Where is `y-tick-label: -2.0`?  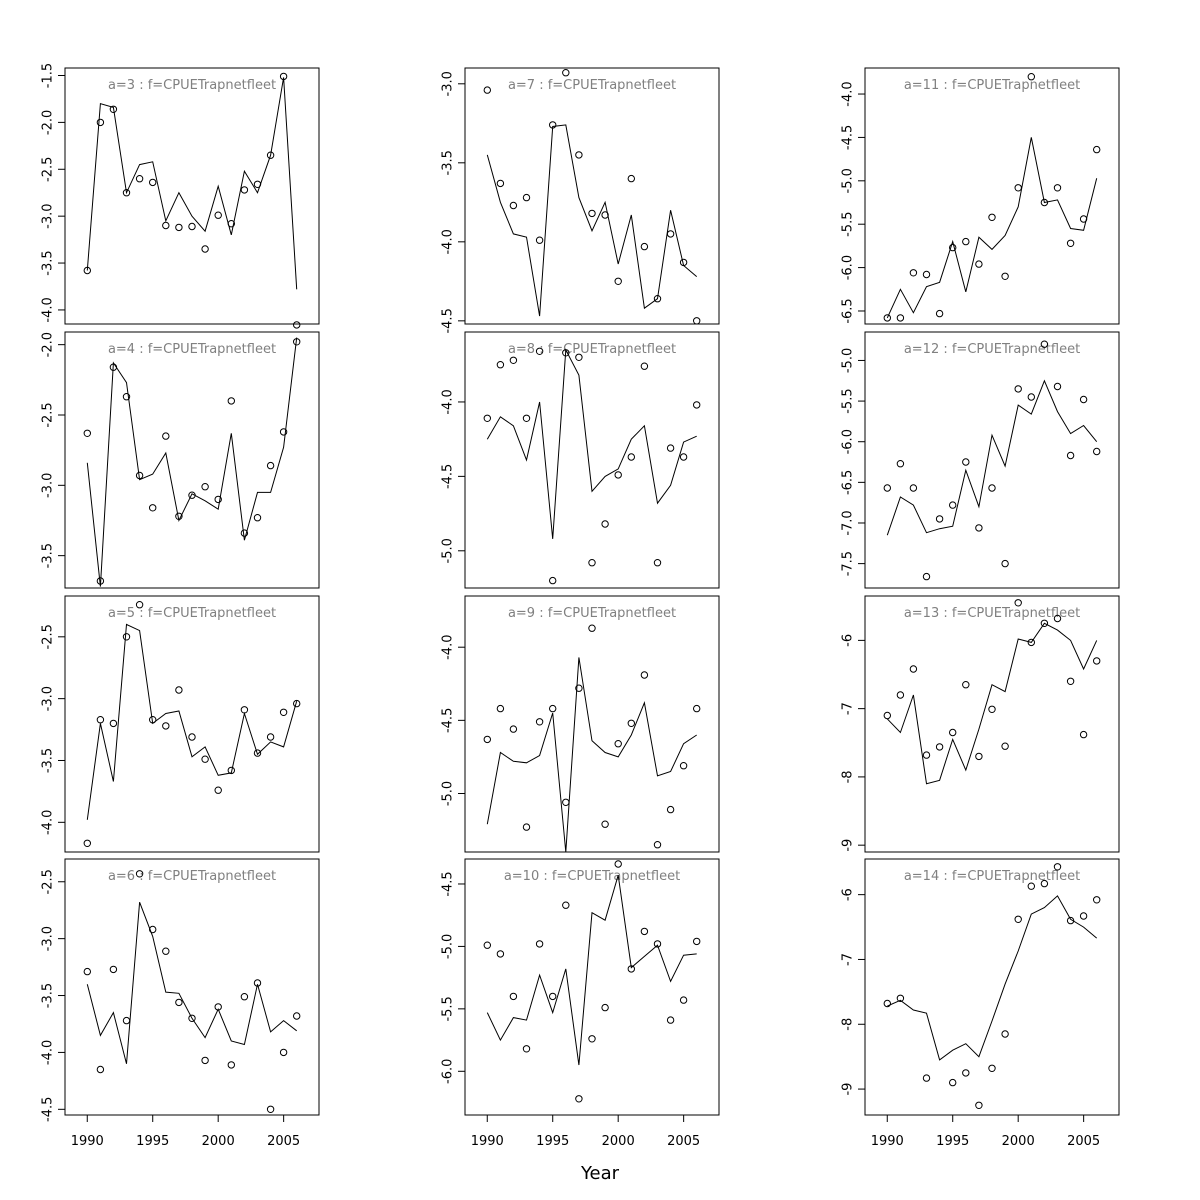 y-tick-label: -2.0 is located at coordinates (48, 344).